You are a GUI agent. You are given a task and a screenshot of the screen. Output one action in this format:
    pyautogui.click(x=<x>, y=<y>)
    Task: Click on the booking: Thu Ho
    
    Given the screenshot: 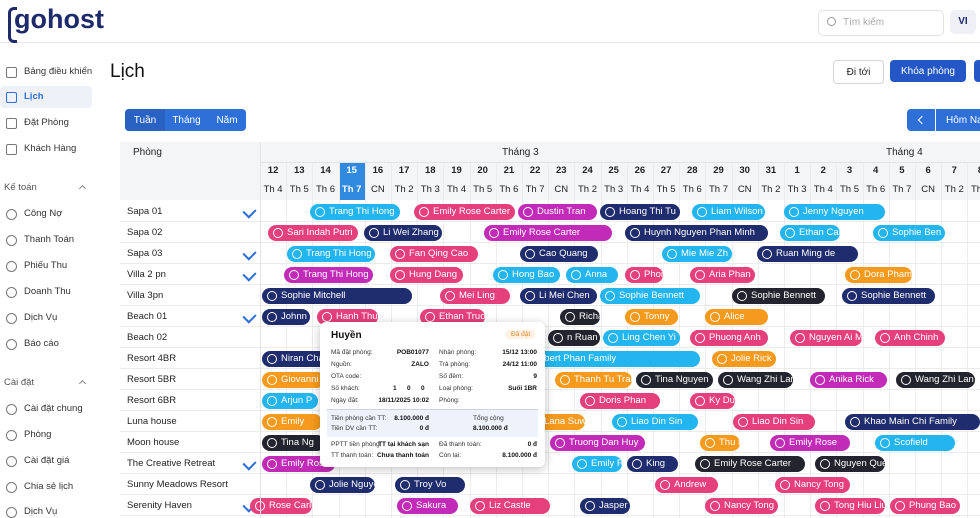 What is the action you would take?
    pyautogui.click(x=720, y=442)
    